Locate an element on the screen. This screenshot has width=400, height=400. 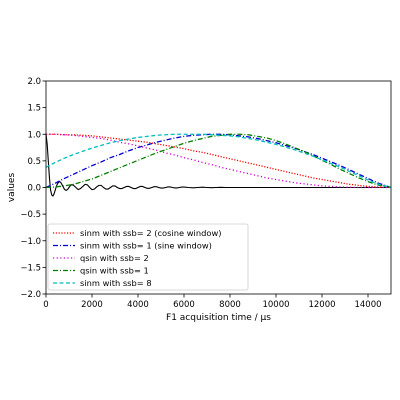
y-tick-label: −0.5 is located at coordinates (30, 215).